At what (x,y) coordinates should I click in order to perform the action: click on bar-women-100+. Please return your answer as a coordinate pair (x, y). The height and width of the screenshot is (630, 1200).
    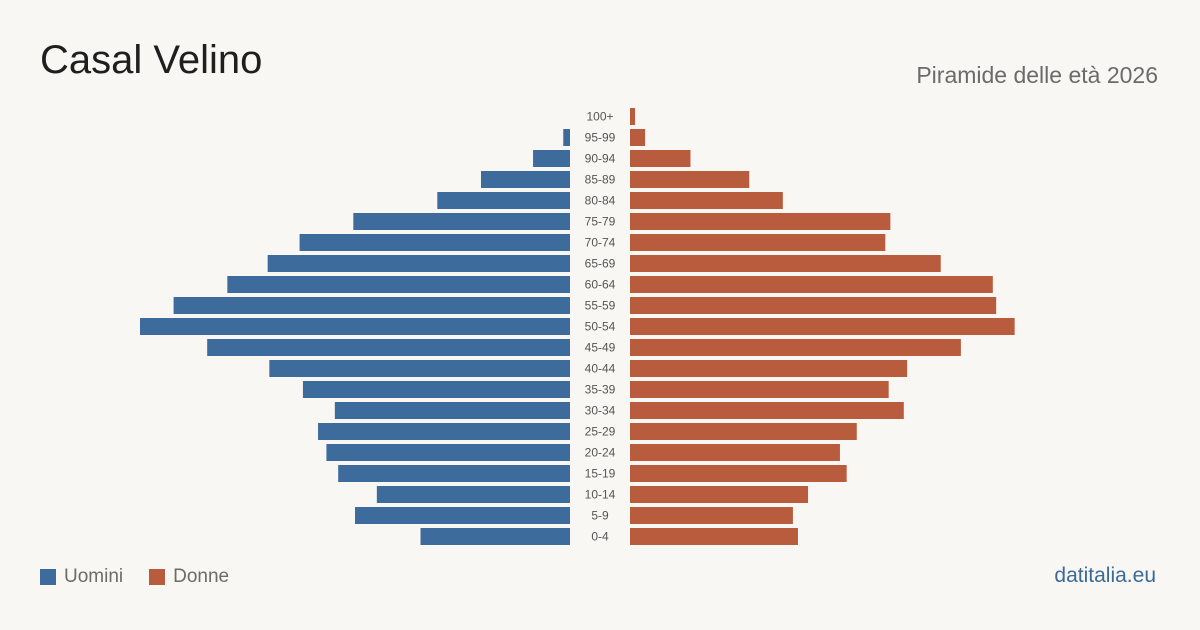
    Looking at the image, I should click on (633, 116).